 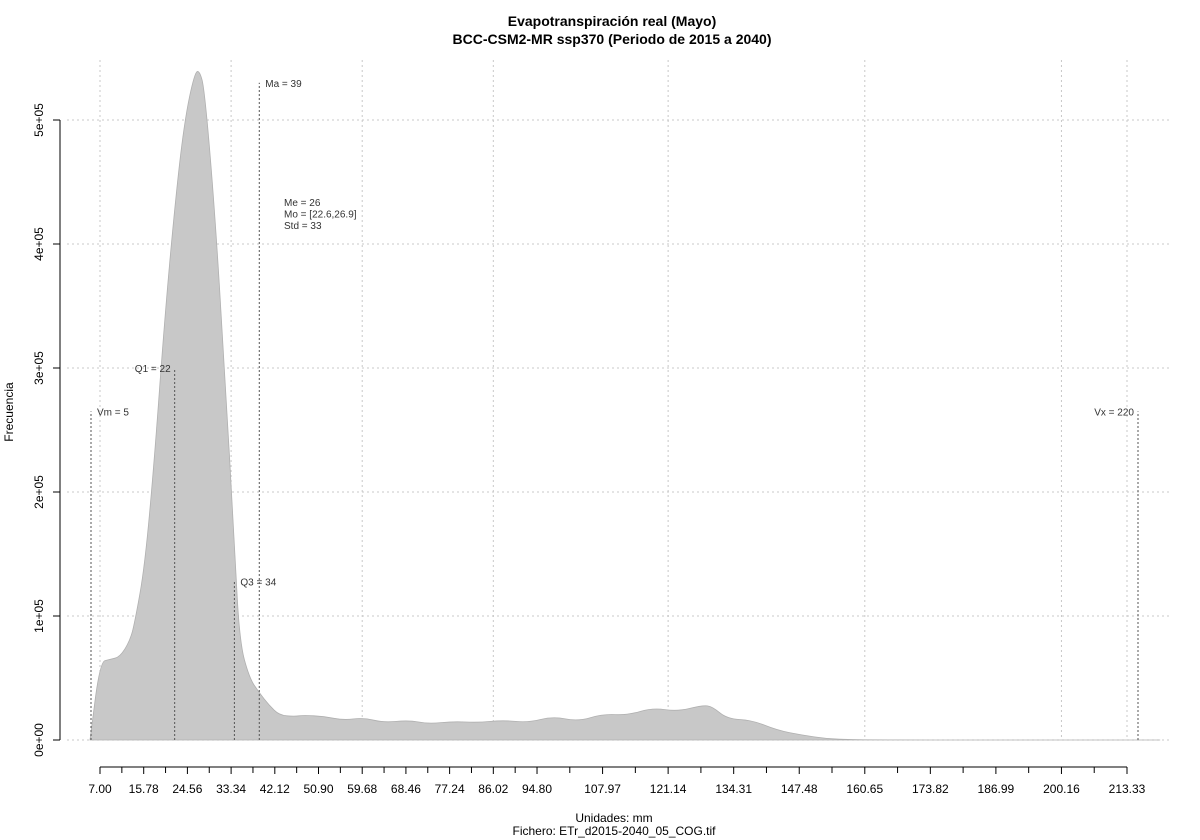 I want to click on x-tick-label-13: 134.31, so click(x=733, y=789).